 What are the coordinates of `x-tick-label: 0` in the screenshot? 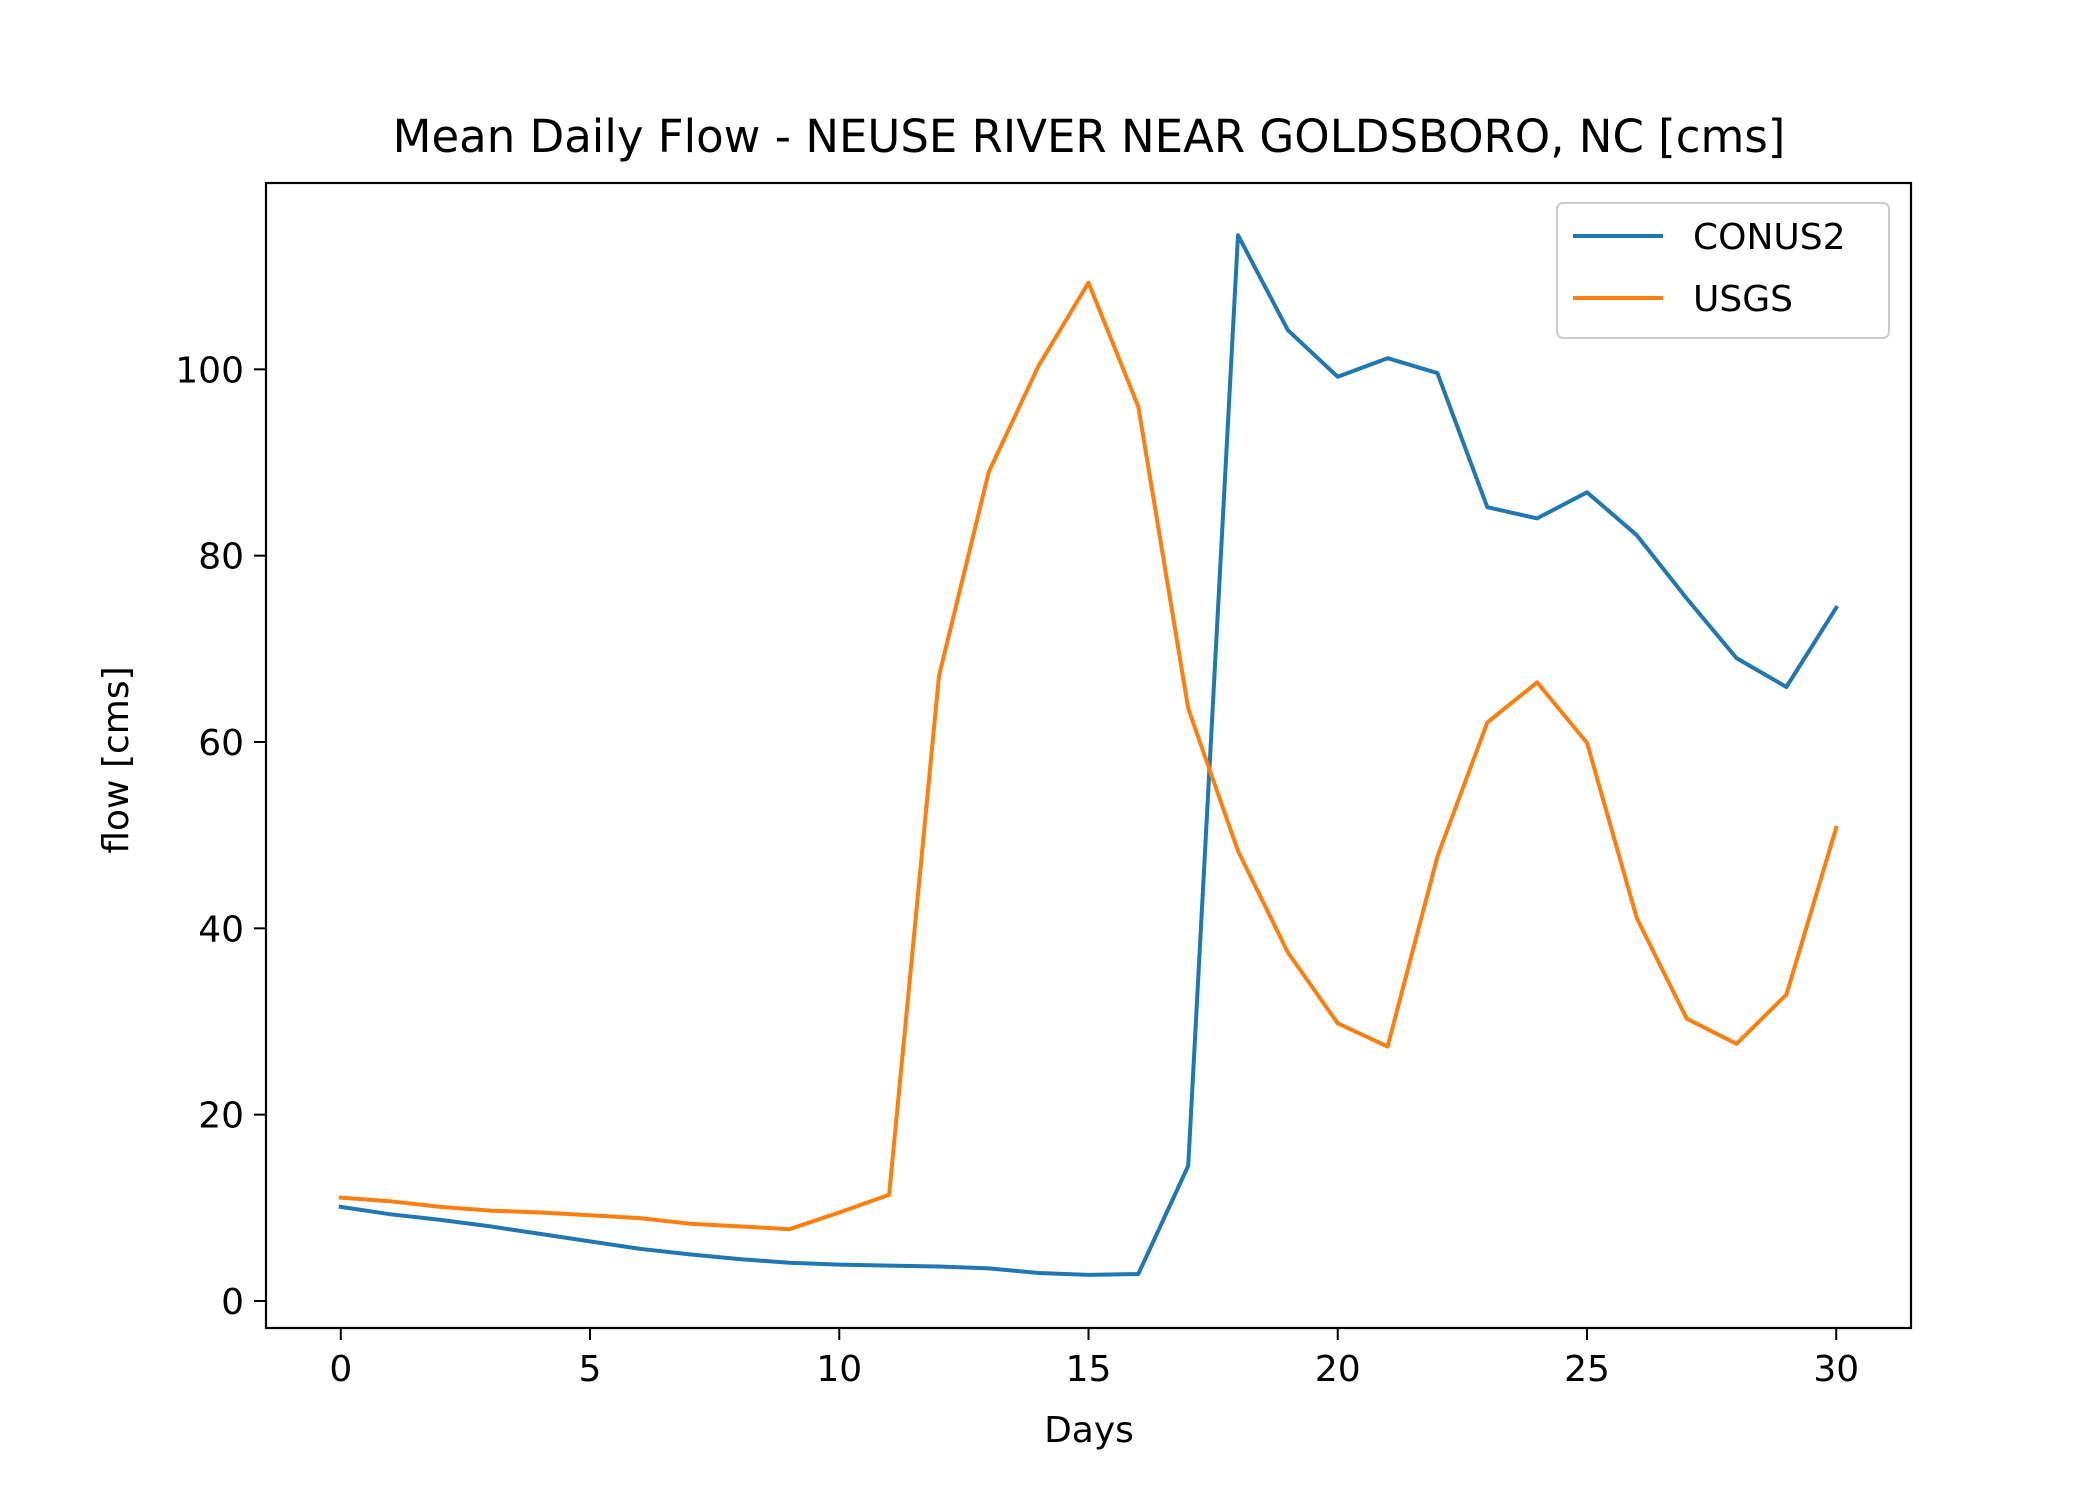 It's located at (340, 1369).